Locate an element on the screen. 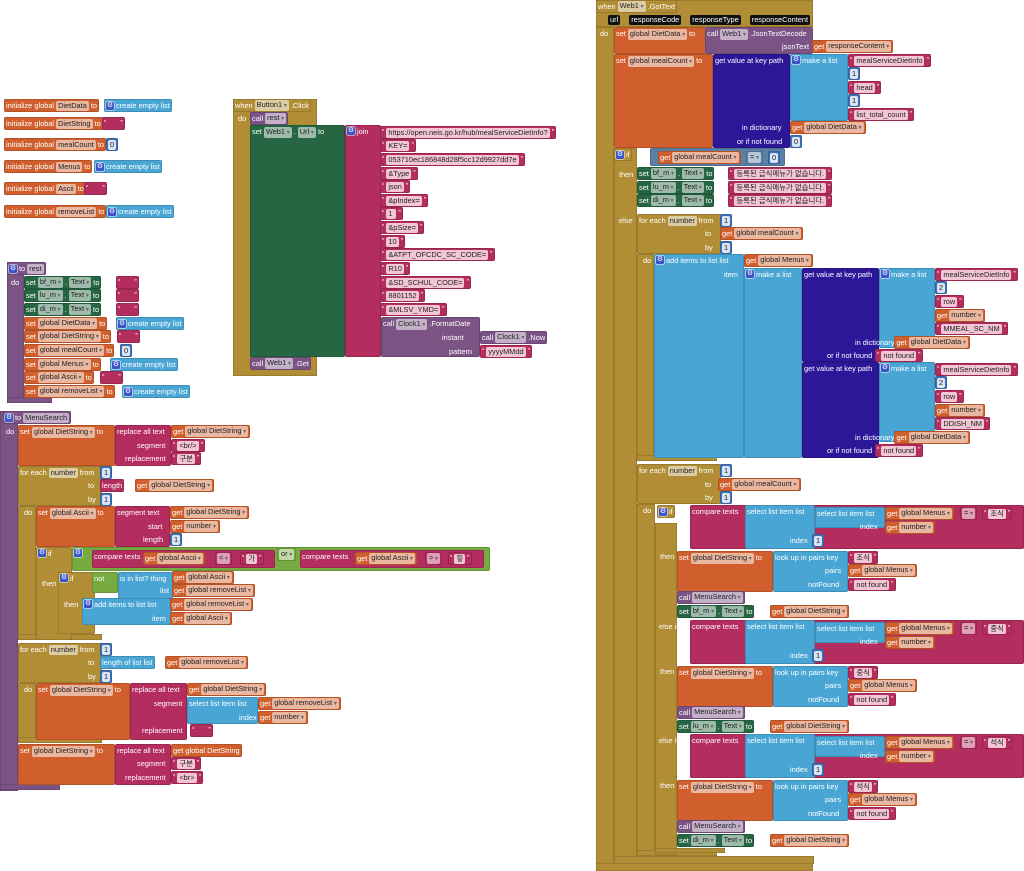 This screenshot has width=1024, height=871. dropdown-field: lu_m is located at coordinates (663, 187).